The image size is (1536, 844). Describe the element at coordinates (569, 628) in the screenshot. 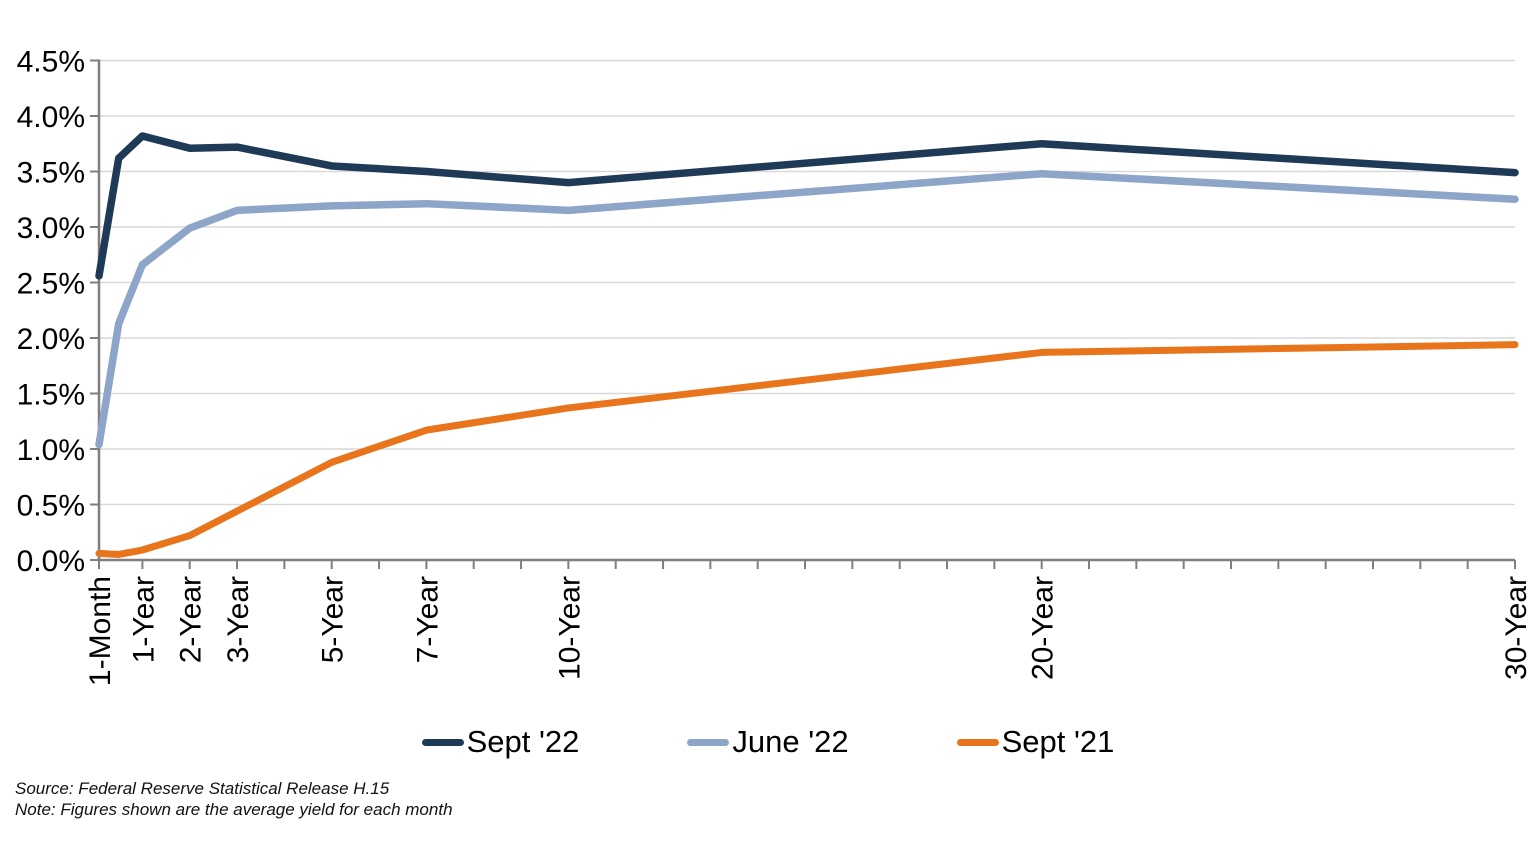

I see `x-tick-label: 10-Year` at that location.